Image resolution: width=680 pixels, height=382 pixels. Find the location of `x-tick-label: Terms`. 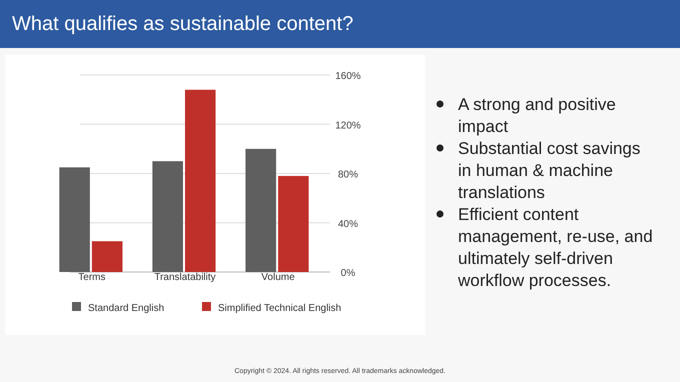

x-tick-label: Terms is located at coordinates (92, 277).